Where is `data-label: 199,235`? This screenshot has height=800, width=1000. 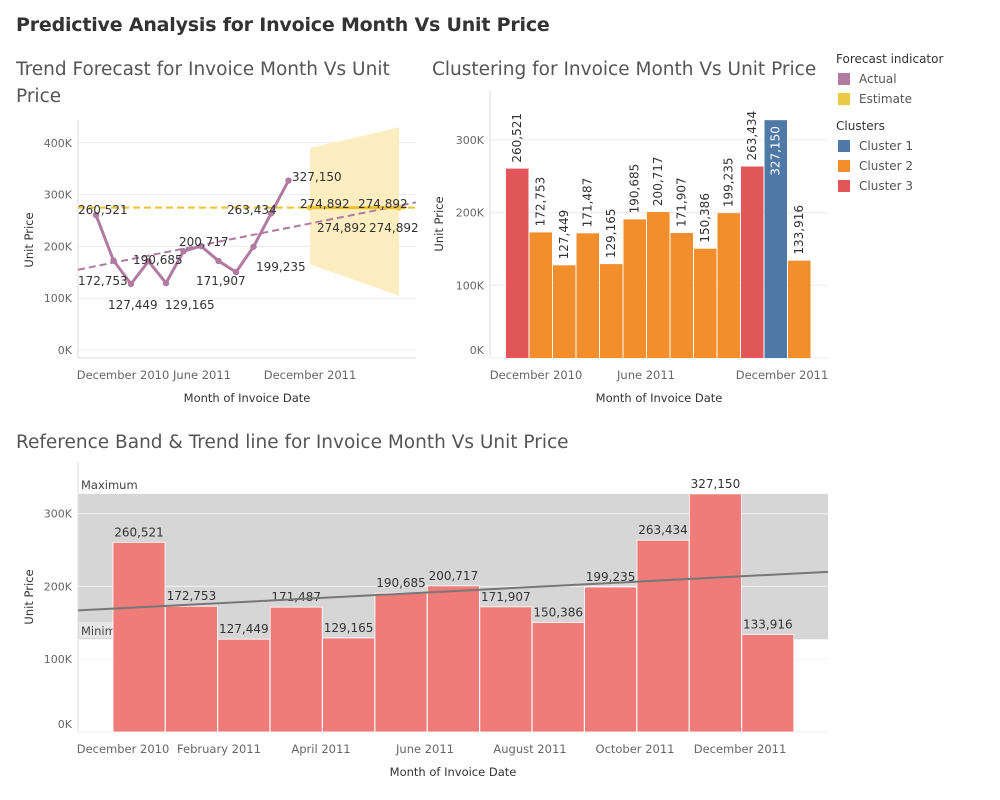 data-label: 199,235 is located at coordinates (281, 267).